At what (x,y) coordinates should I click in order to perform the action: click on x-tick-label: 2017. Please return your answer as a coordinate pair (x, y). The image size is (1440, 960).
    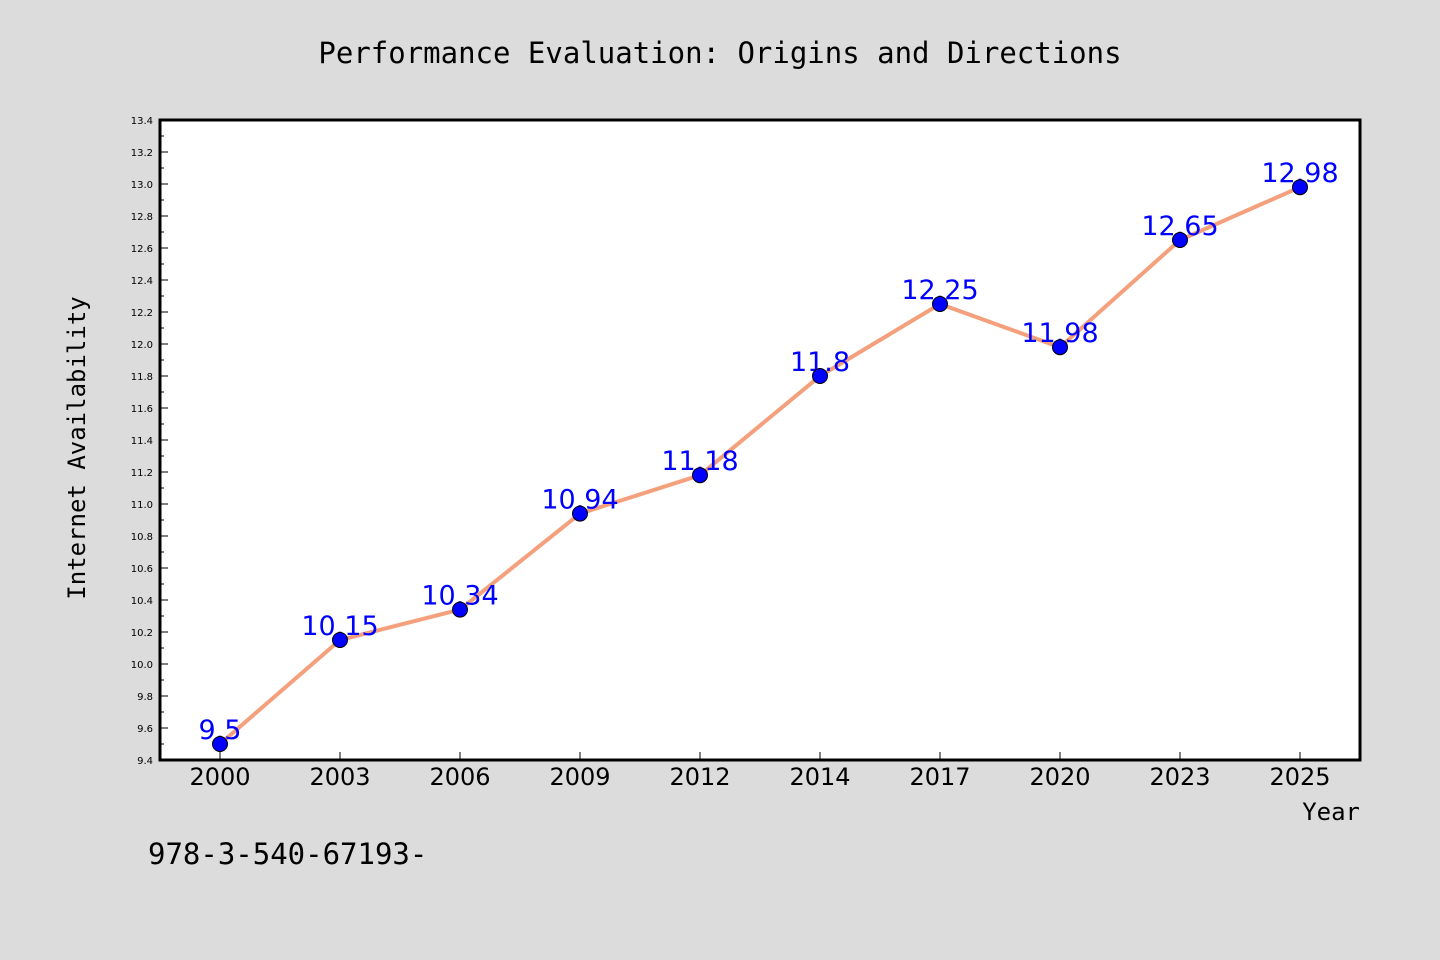
    Looking at the image, I should click on (939, 777).